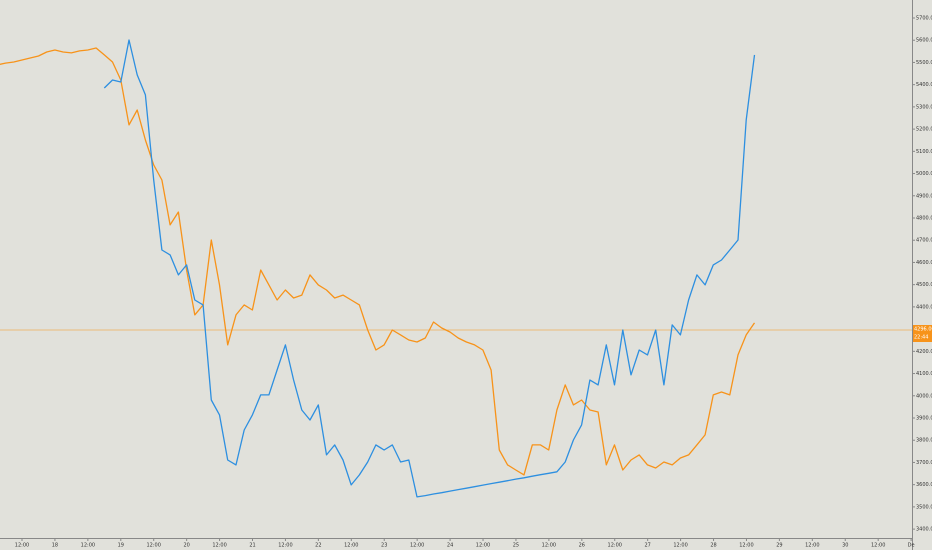 This screenshot has width=932, height=550. Describe the element at coordinates (318, 546) in the screenshot. I see `x-tick-label: 22` at that location.